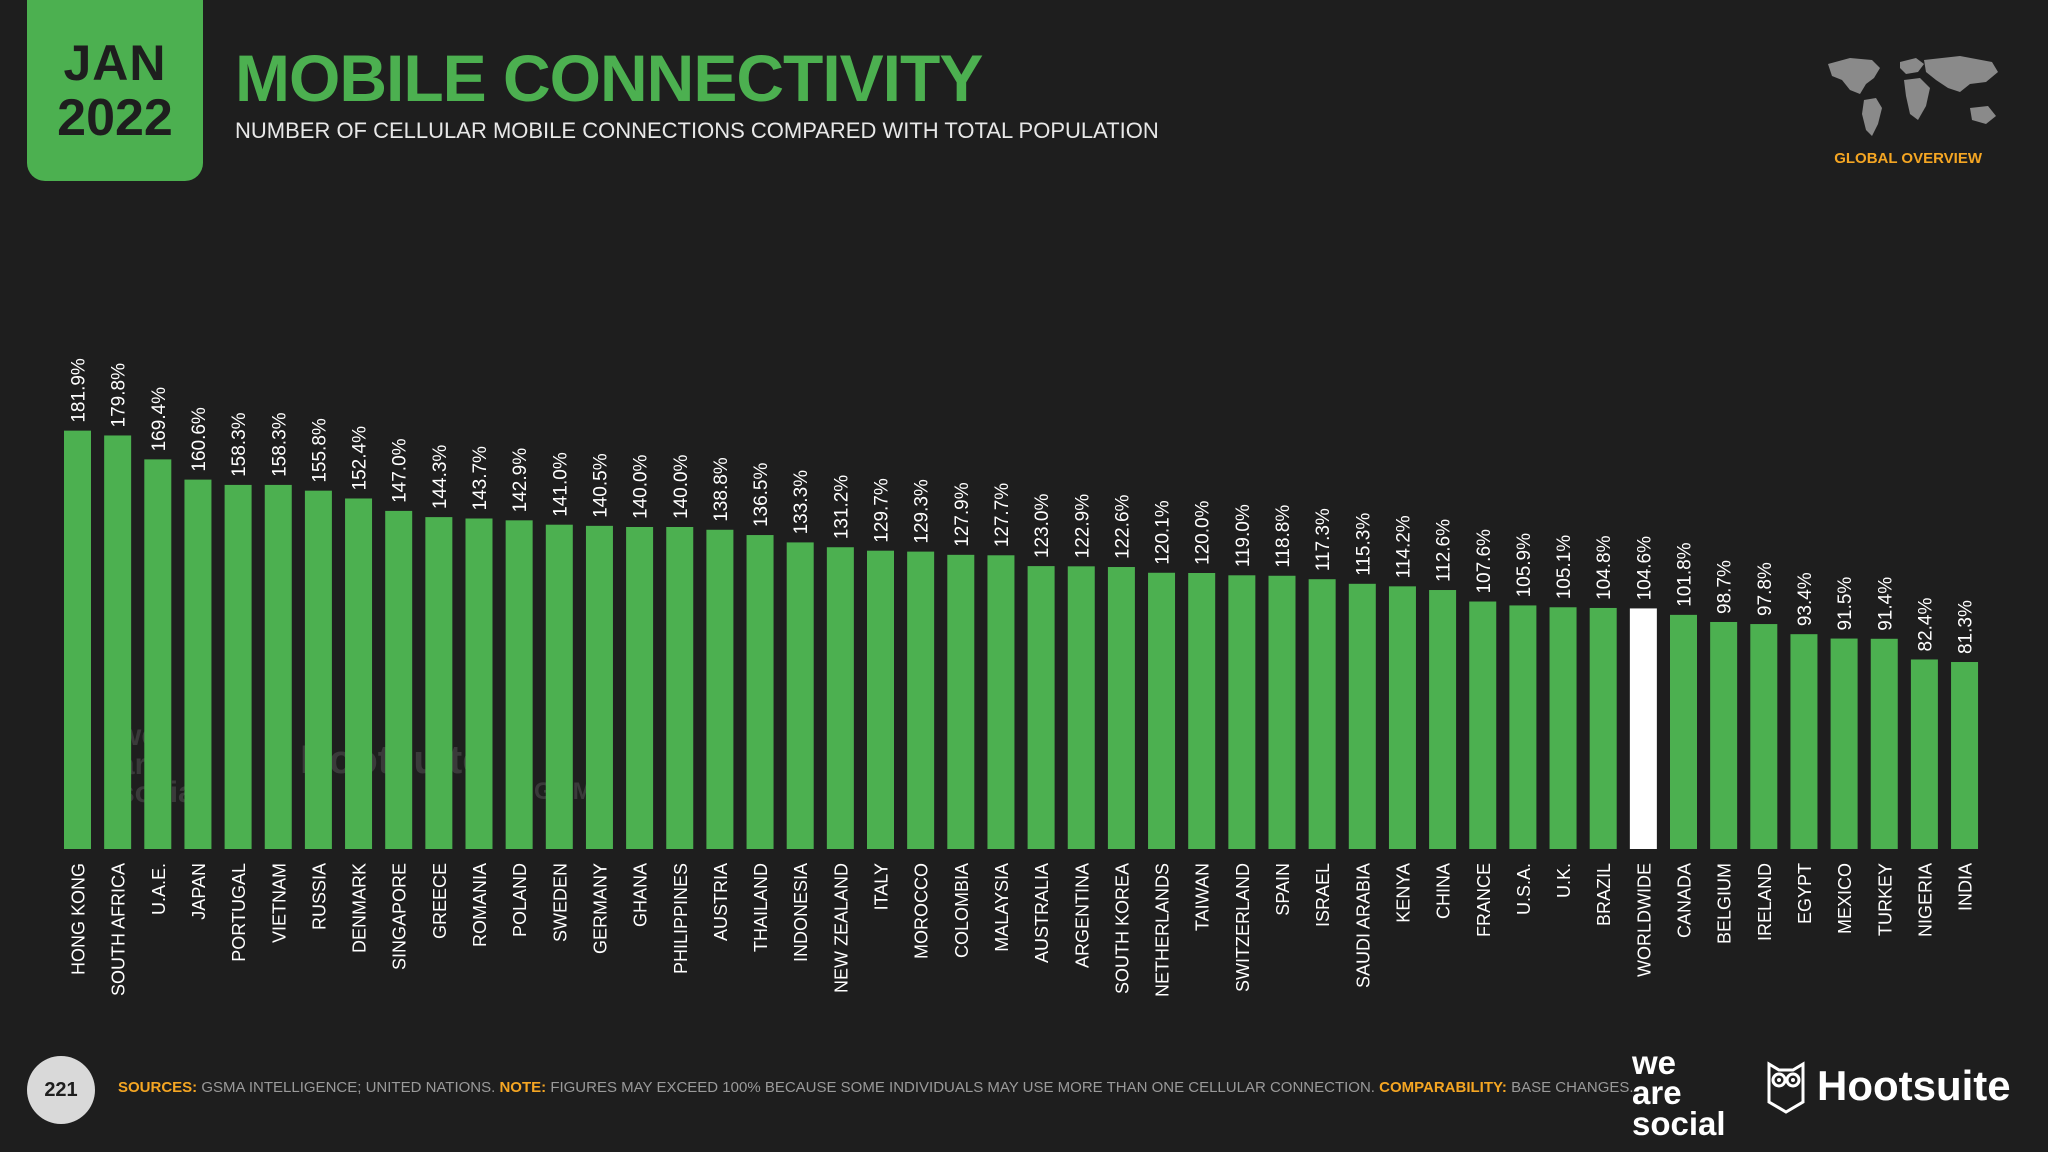  I want to click on category-label: AUSTRALIA, so click(1042, 913).